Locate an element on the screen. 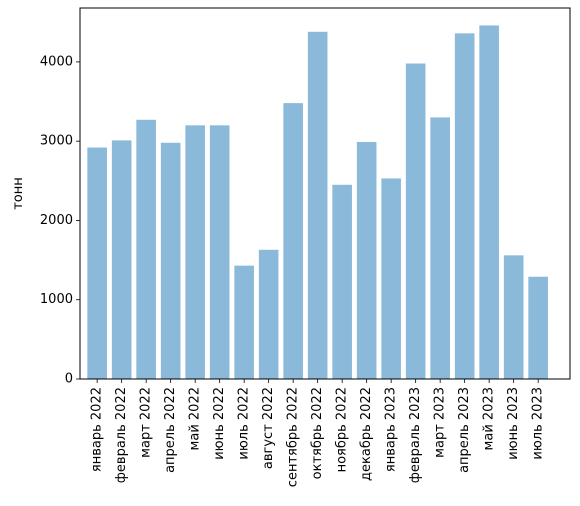  y-tick-label: 4000 is located at coordinates (56, 61).